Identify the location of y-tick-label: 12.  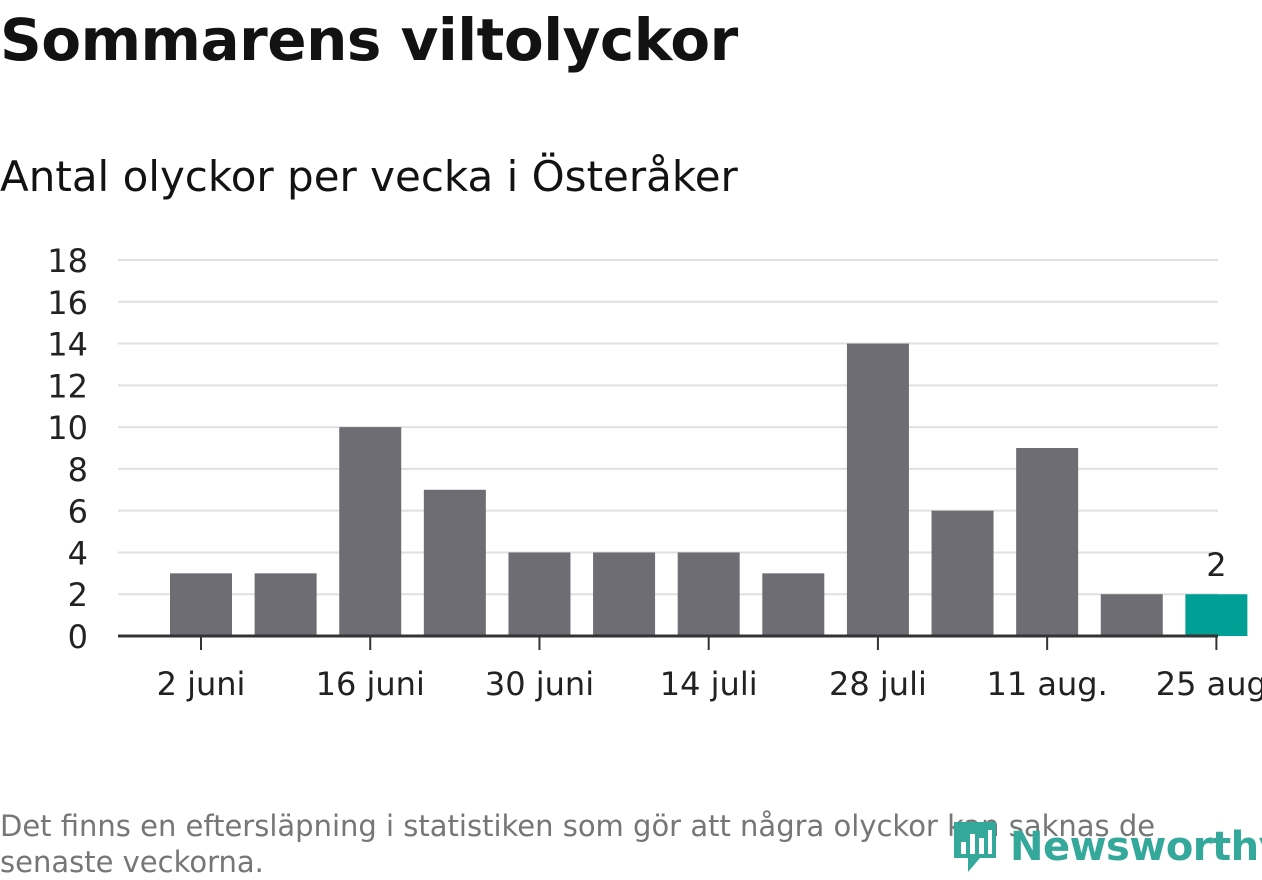
(67, 386).